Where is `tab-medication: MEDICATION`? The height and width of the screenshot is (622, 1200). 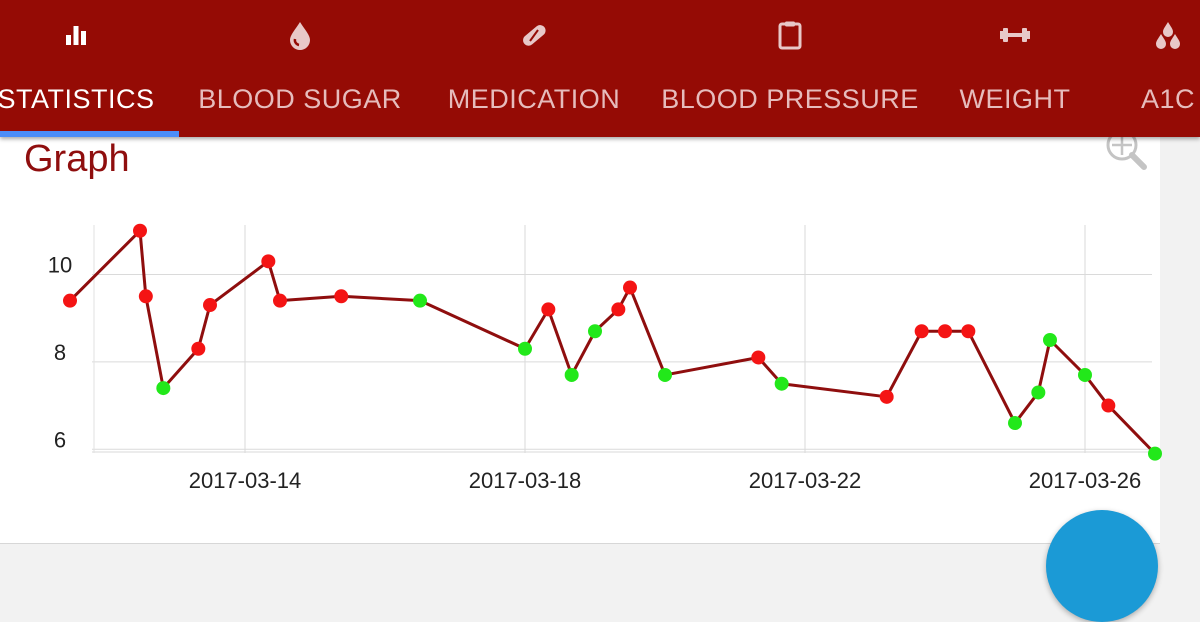
tab-medication: MEDICATION is located at coordinates (534, 68).